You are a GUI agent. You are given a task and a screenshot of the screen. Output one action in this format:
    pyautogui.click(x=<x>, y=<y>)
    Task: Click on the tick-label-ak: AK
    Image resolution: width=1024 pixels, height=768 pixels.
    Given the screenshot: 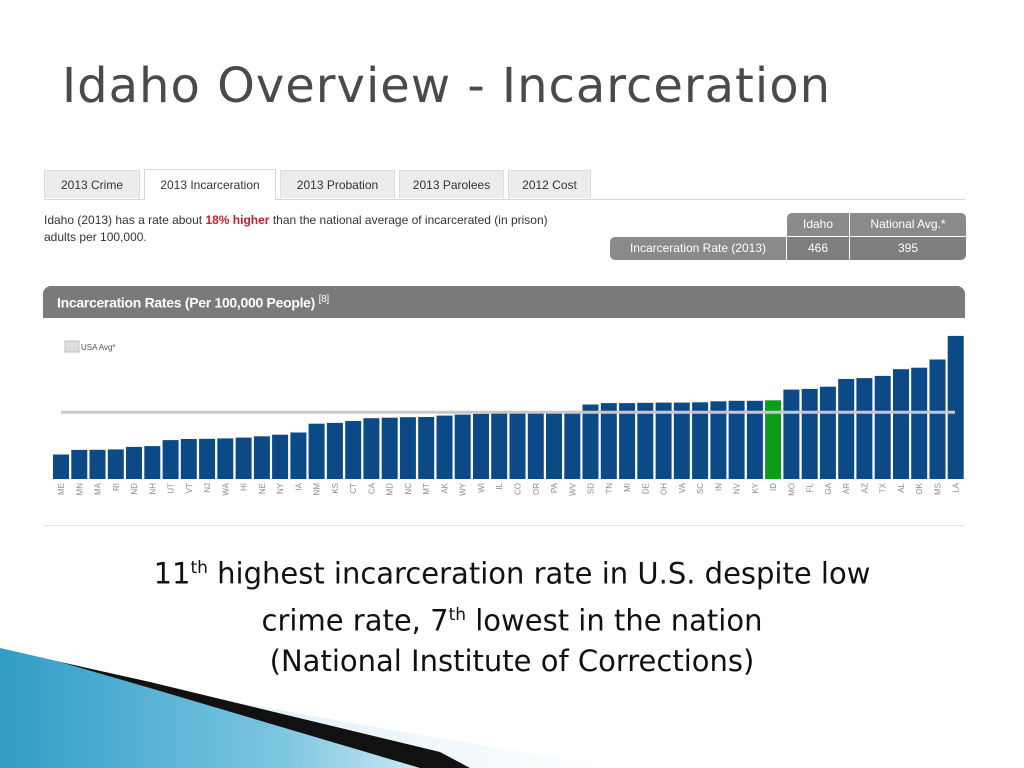 What is the action you would take?
    pyautogui.click(x=445, y=487)
    